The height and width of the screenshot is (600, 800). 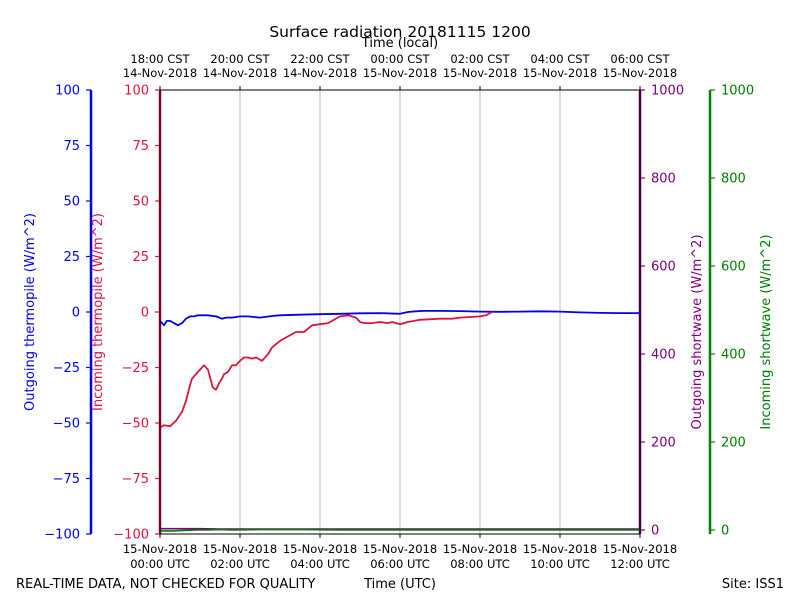 What do you see at coordinates (160, 564) in the screenshot?
I see `bottom-tick-label-time: 00:00 UTC` at bounding box center [160, 564].